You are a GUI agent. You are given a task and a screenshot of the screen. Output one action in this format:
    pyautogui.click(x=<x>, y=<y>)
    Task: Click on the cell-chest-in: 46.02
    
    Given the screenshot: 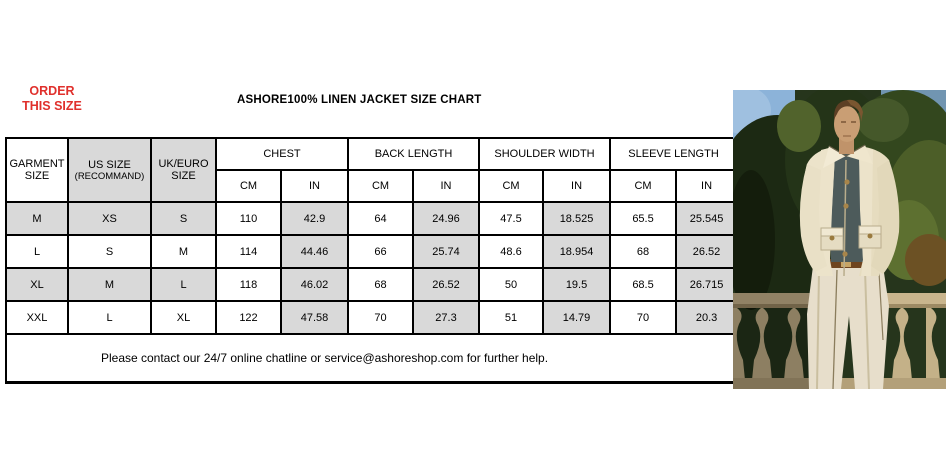 What is the action you would take?
    pyautogui.click(x=314, y=284)
    